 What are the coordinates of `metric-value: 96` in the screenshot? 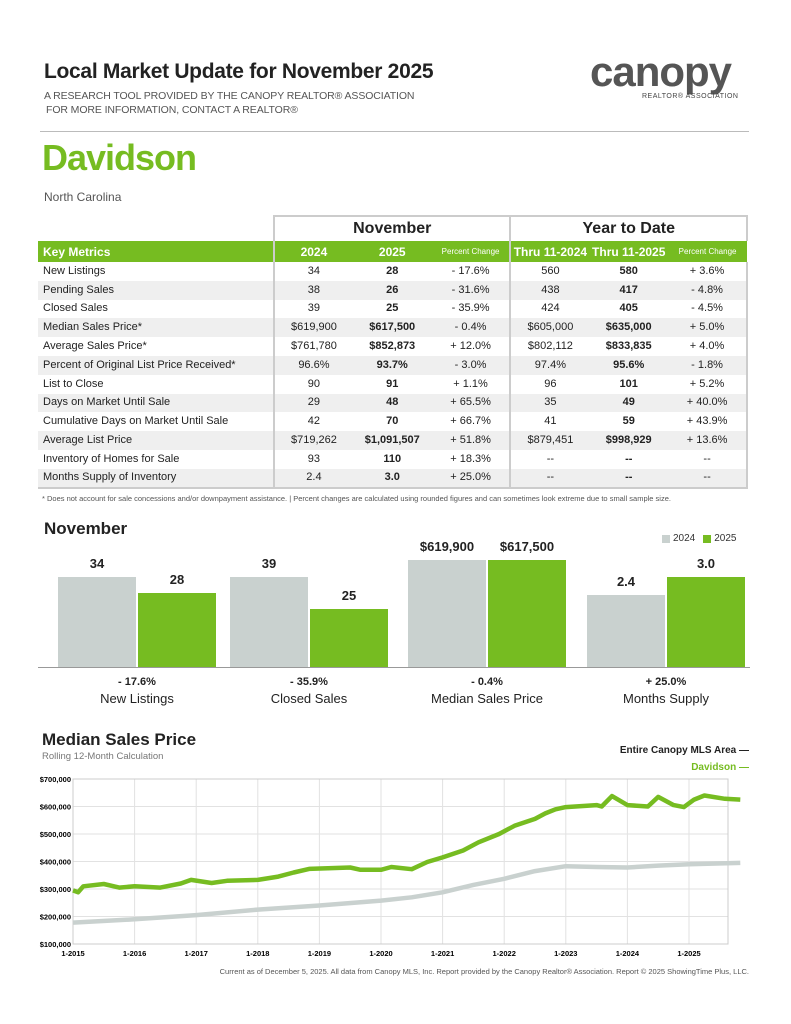 It's located at (549, 384).